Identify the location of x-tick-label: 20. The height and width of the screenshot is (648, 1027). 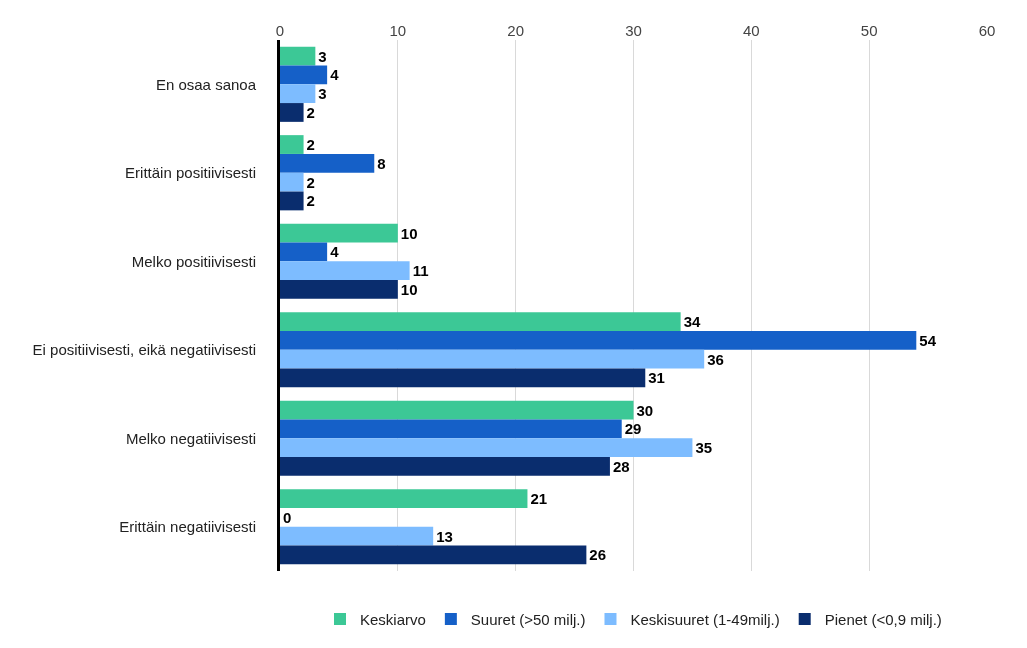
(516, 30).